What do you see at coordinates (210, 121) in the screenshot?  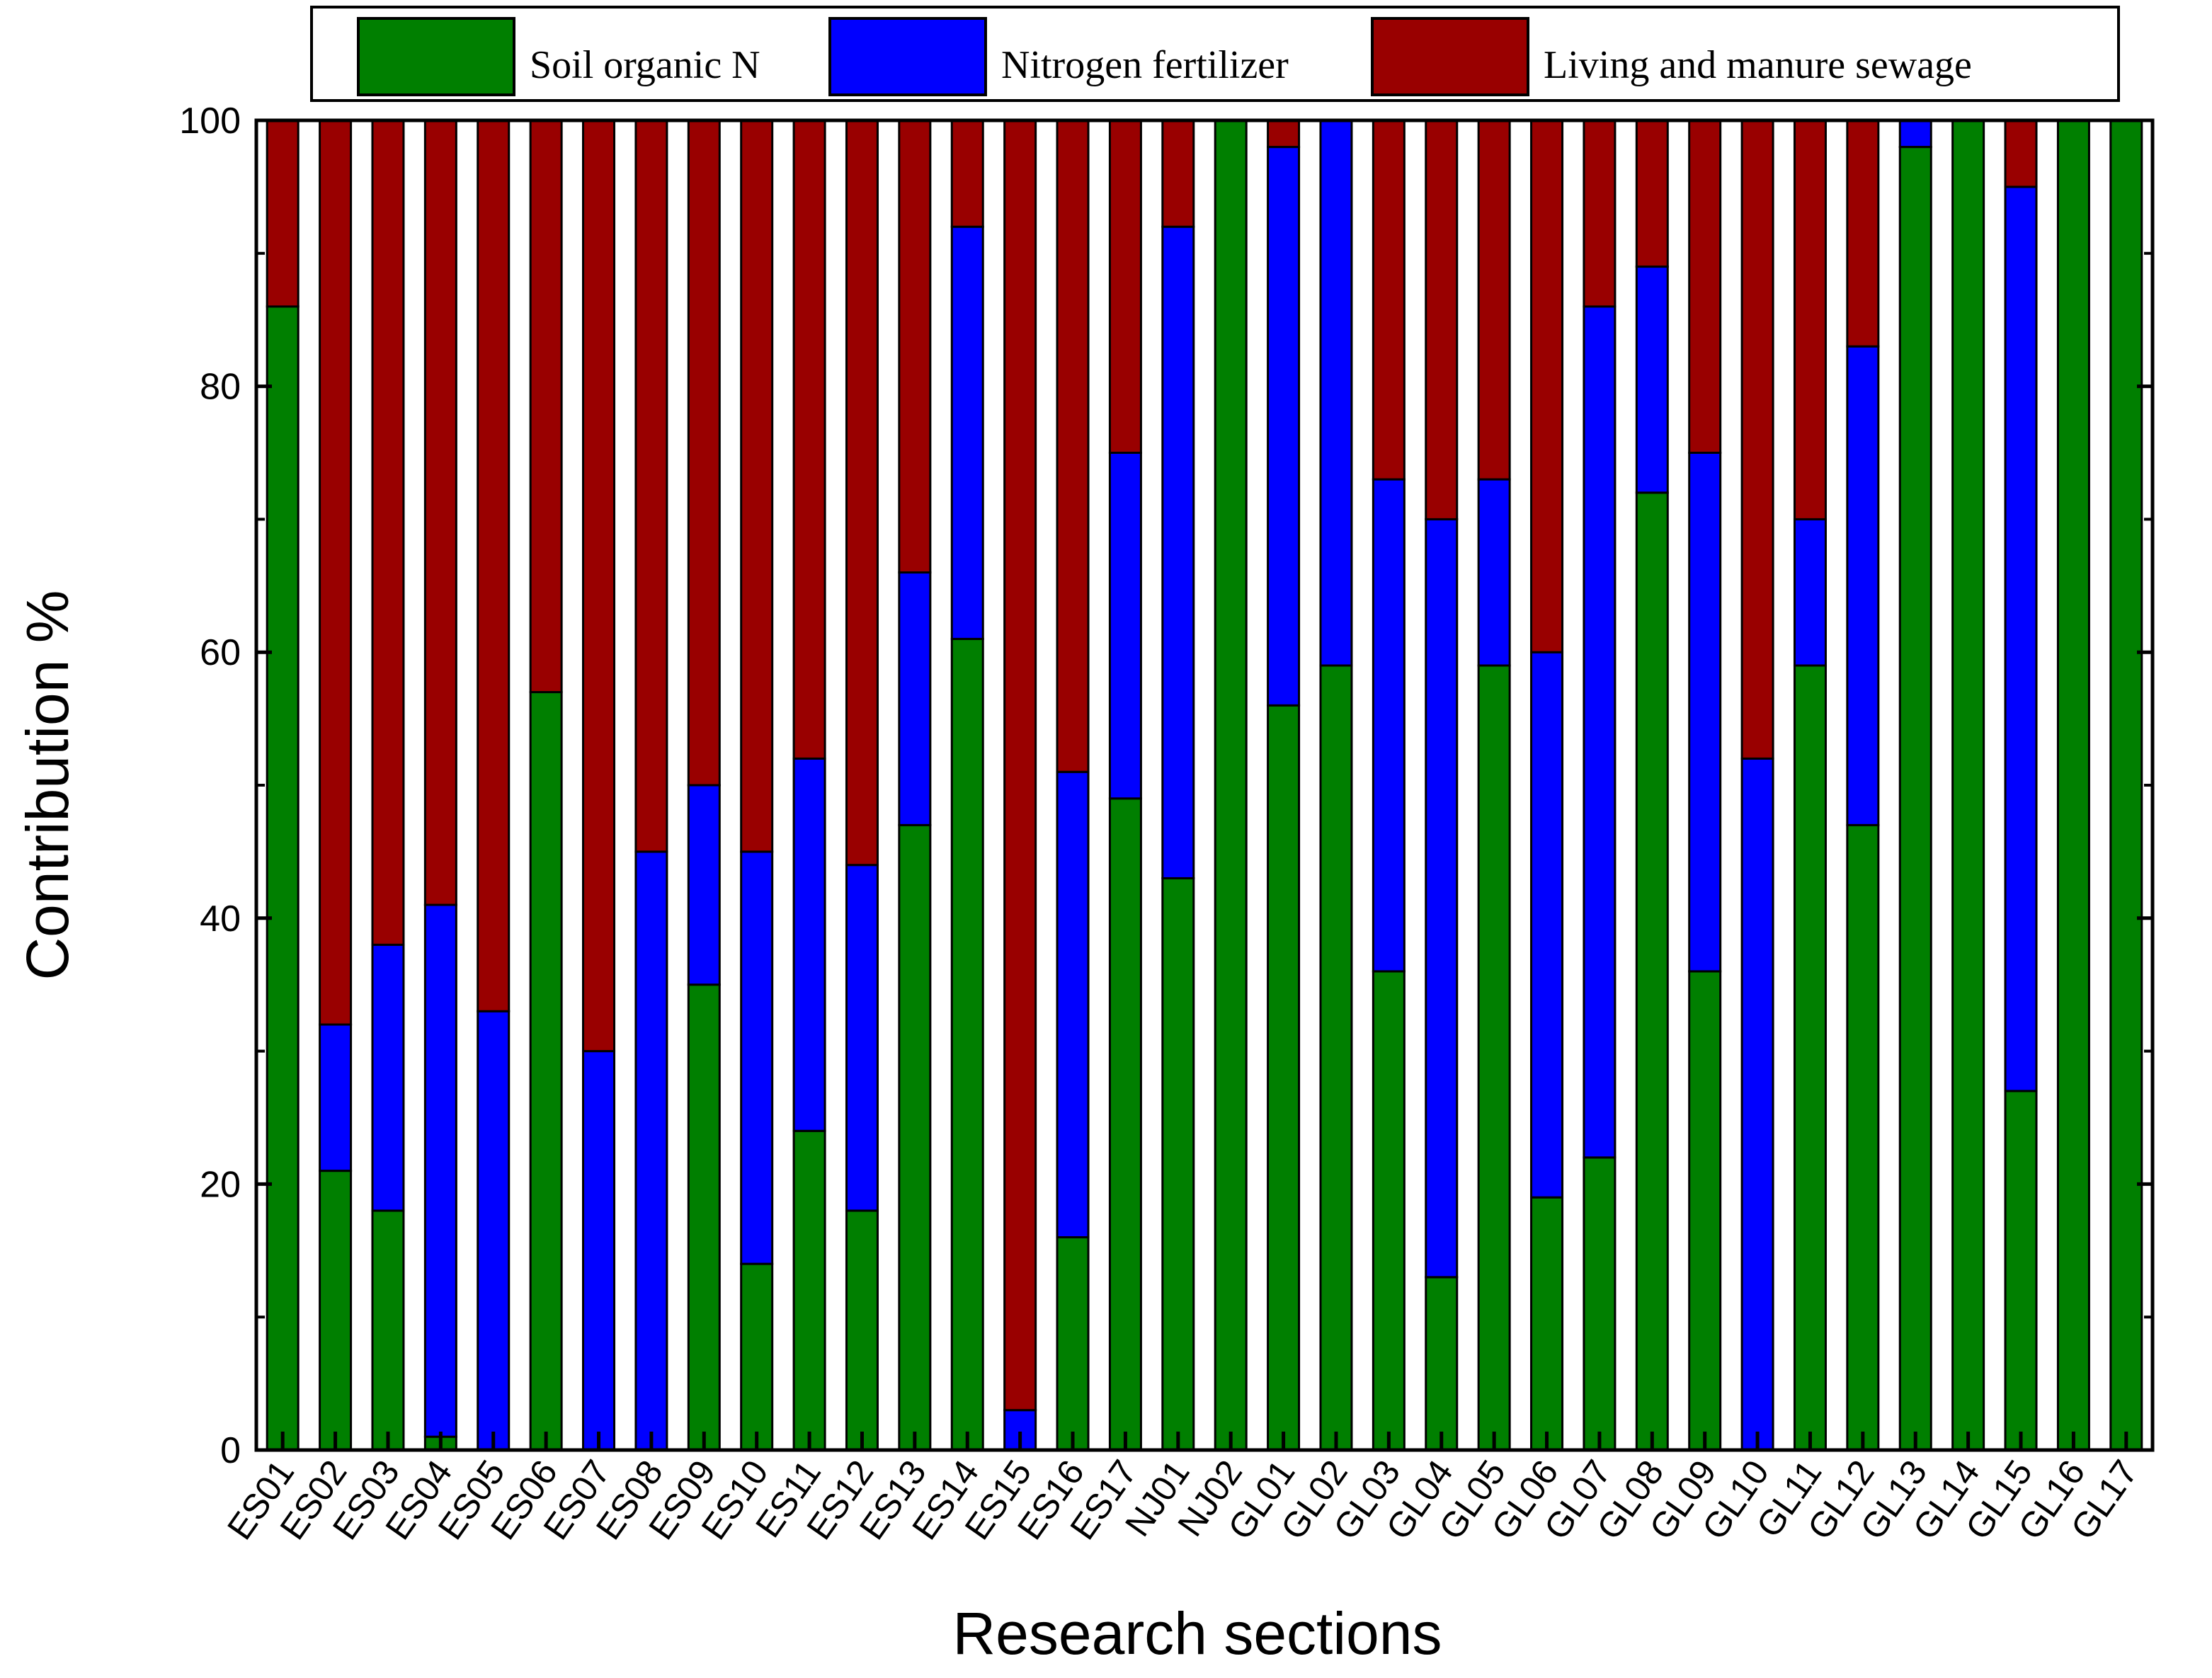 I see `y-tick-label: 100` at bounding box center [210, 121].